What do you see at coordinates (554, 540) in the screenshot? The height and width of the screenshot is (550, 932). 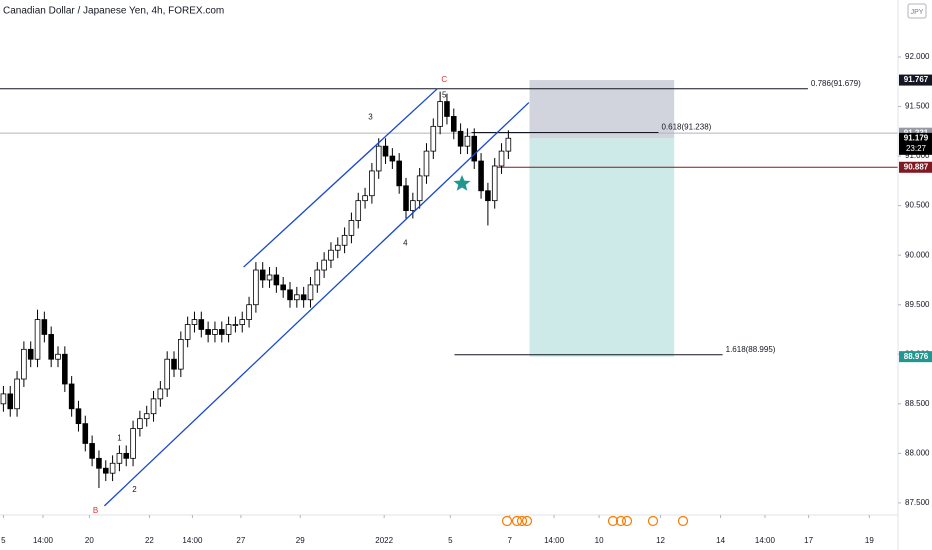 I see `x-tick-label: 14:00` at bounding box center [554, 540].